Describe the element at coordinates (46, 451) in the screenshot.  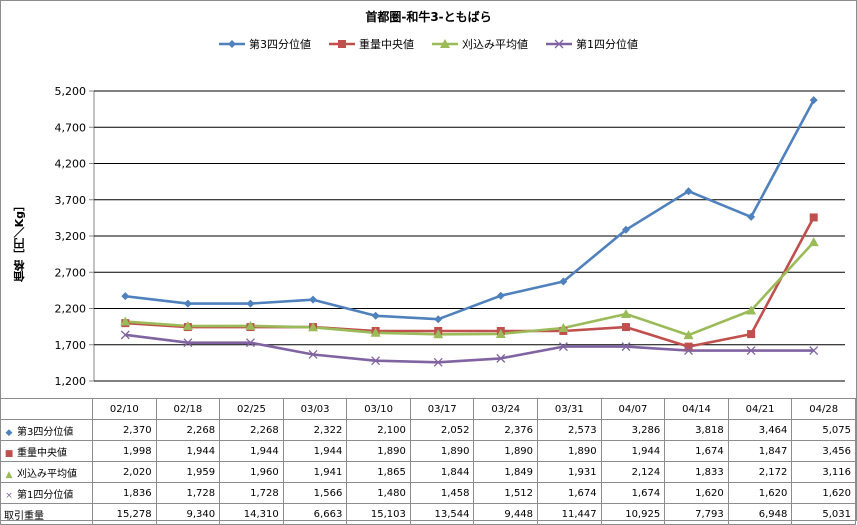
I see `row-label: ■ 重量中央値` at that location.